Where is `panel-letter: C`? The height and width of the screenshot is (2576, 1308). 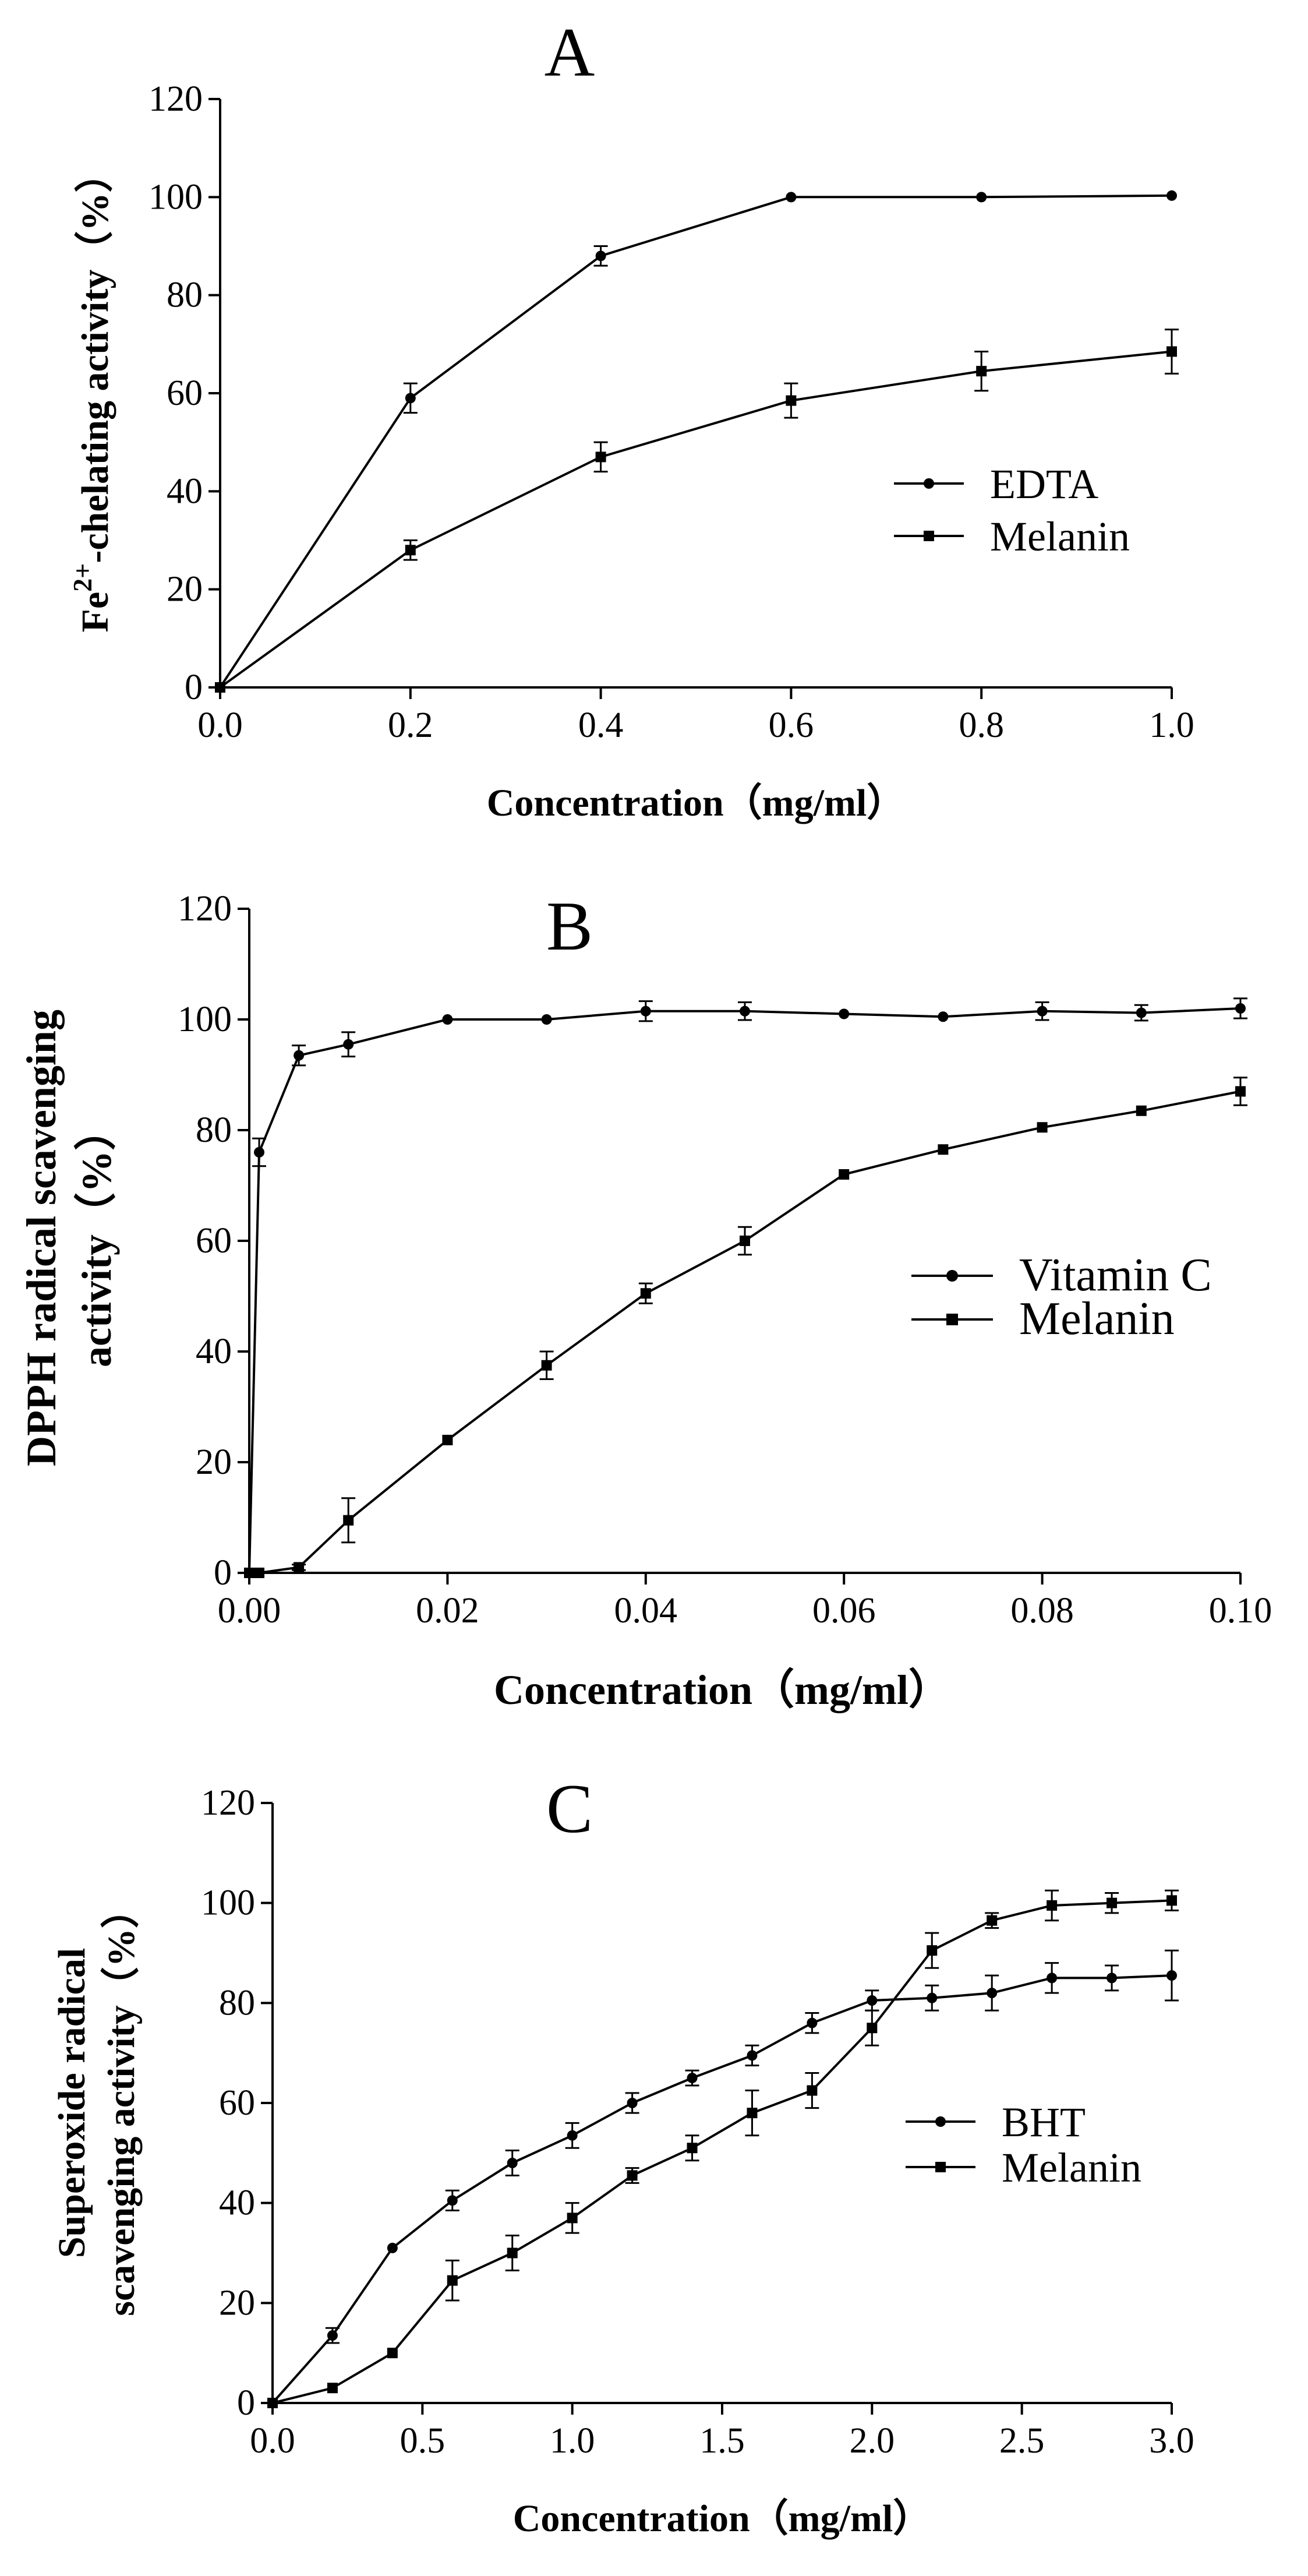
panel-letter: C is located at coordinates (569, 1809).